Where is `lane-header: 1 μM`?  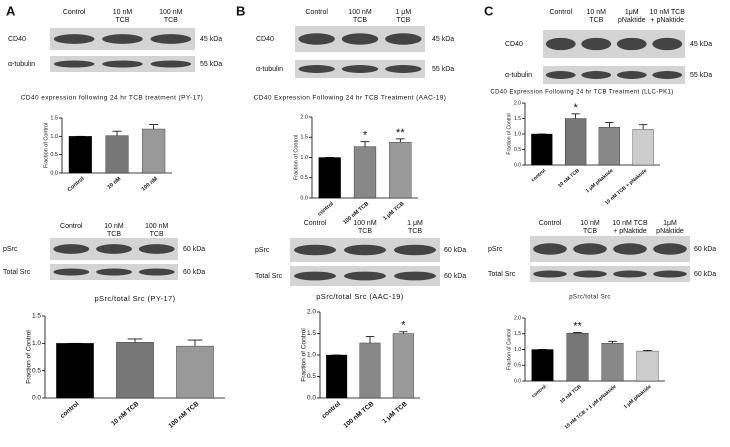 lane-header: 1 μM is located at coordinates (403, 12).